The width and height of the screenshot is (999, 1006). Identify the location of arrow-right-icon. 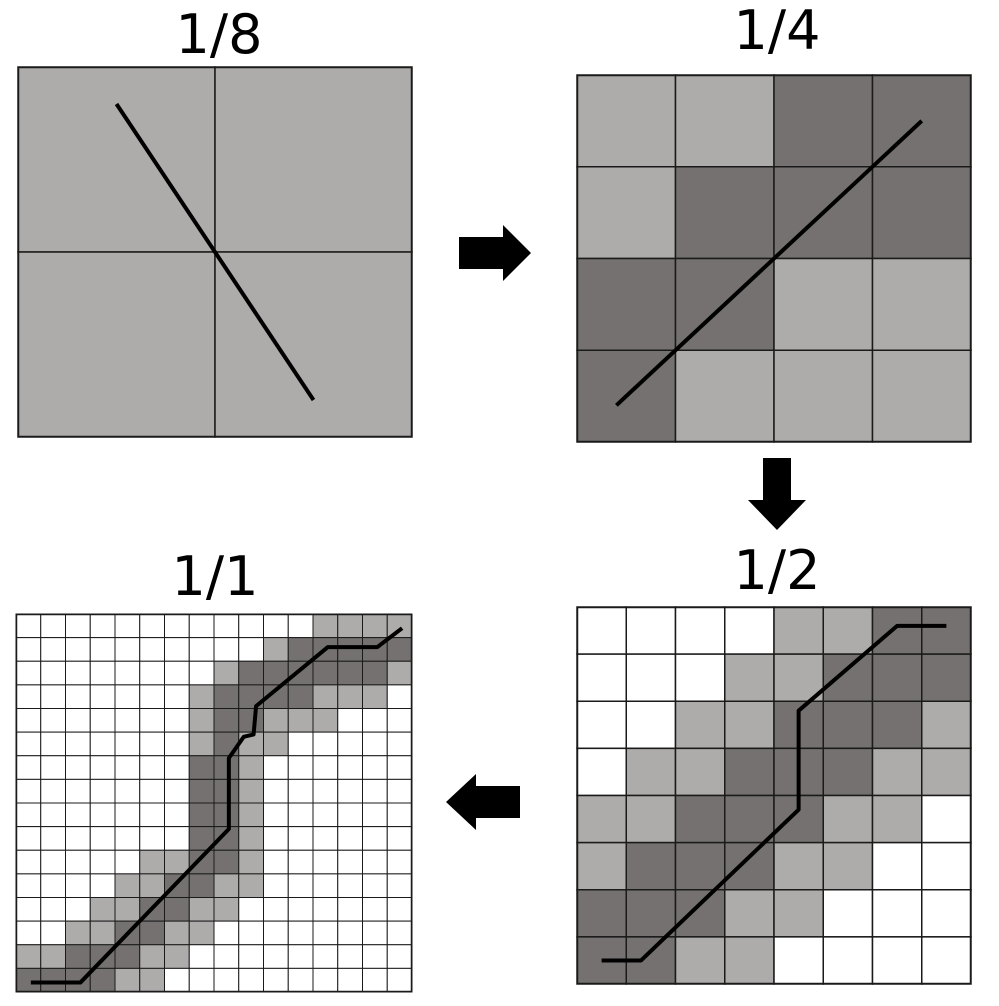
(495, 253).